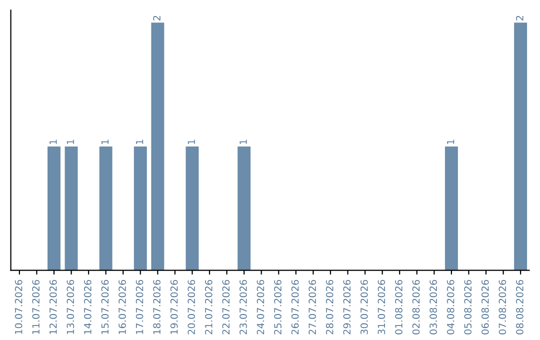  Describe the element at coordinates (243, 307) in the screenshot. I see `x-tick-label: 23.07.2026` at that location.